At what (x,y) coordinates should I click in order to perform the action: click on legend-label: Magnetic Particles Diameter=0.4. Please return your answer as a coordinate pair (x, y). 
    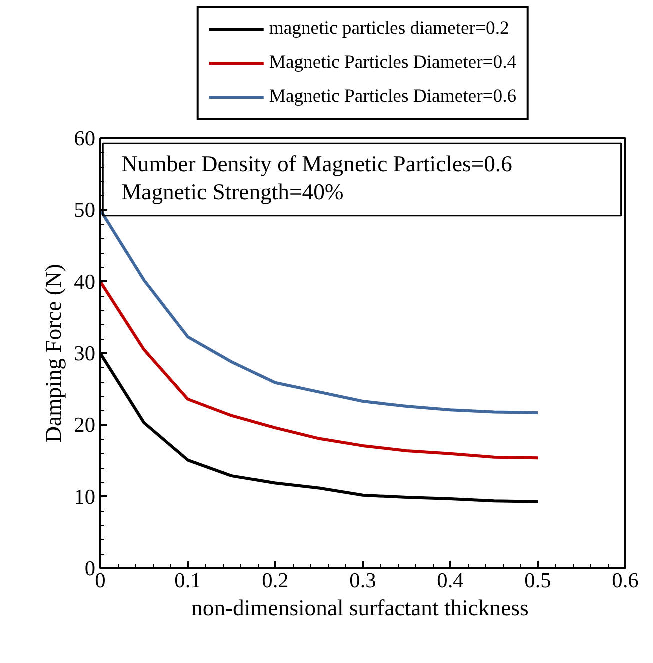
    Looking at the image, I should click on (393, 63).